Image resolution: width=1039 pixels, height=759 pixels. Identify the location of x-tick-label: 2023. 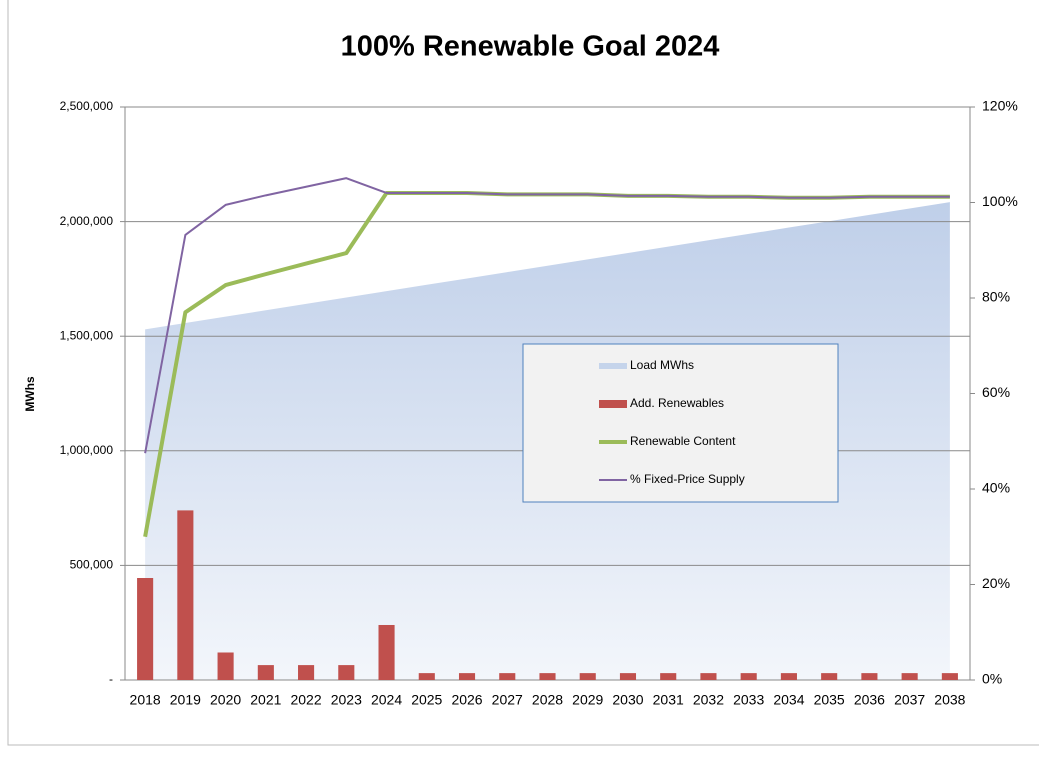
(346, 700).